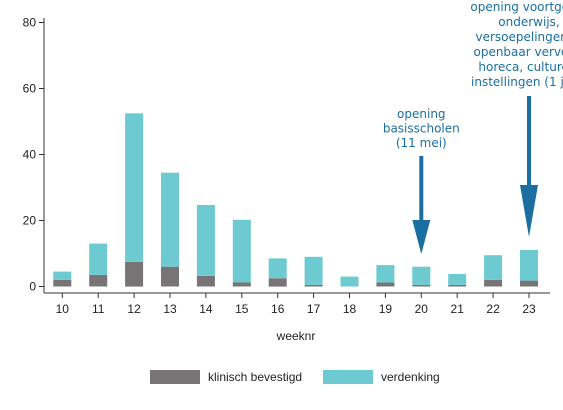  I want to click on y-ticks: 0 20 40 60 80, so click(33, 155).